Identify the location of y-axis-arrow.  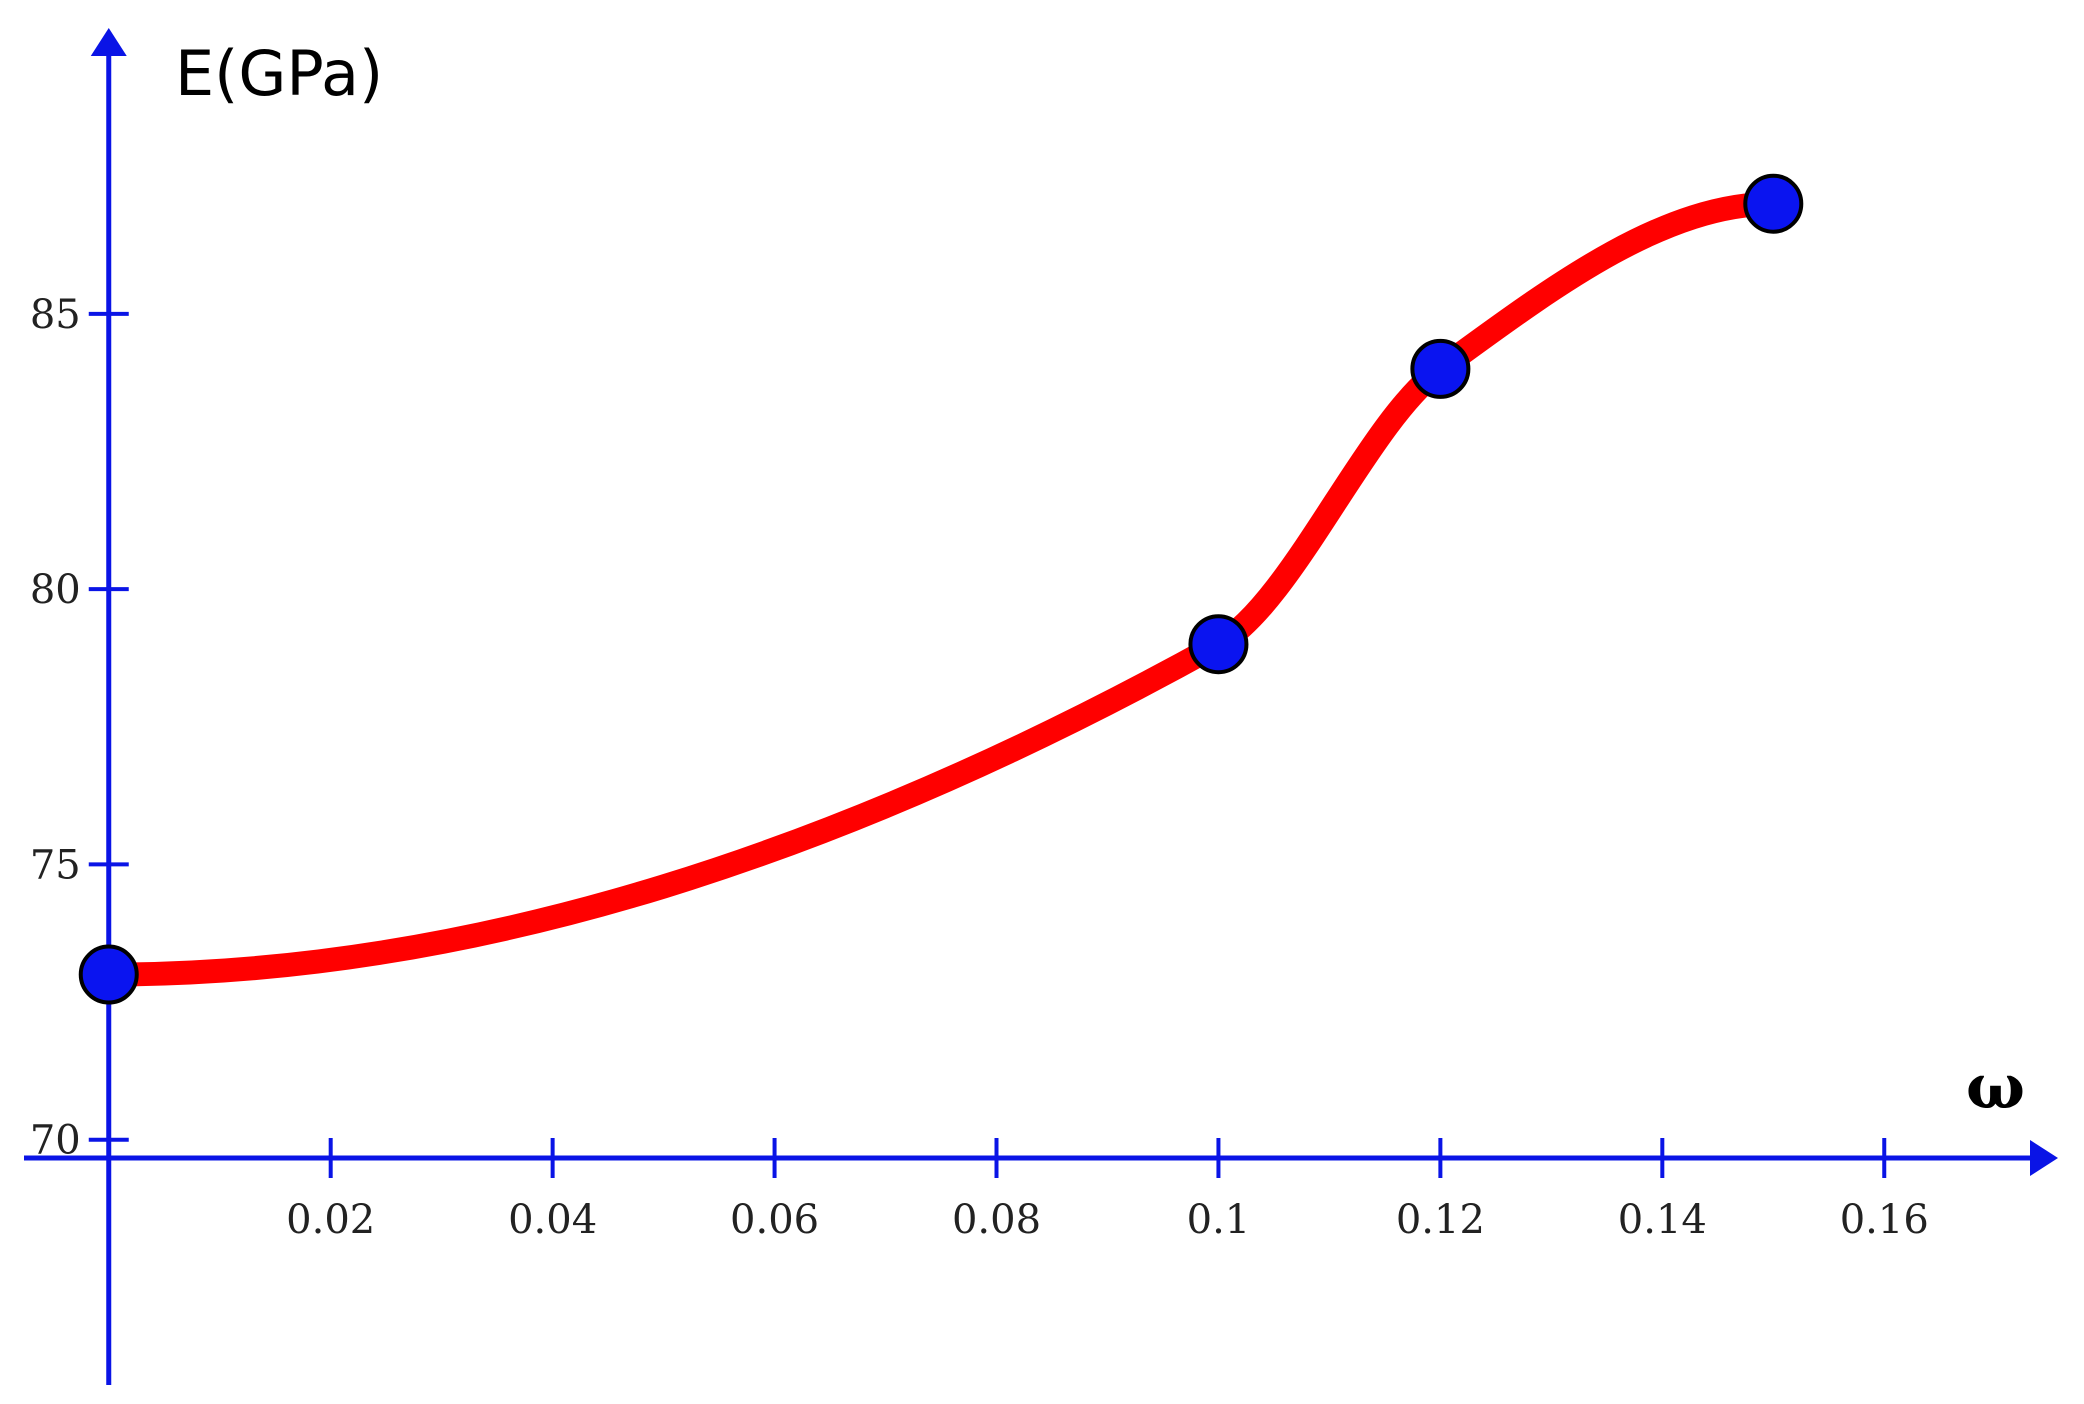
(108, 42).